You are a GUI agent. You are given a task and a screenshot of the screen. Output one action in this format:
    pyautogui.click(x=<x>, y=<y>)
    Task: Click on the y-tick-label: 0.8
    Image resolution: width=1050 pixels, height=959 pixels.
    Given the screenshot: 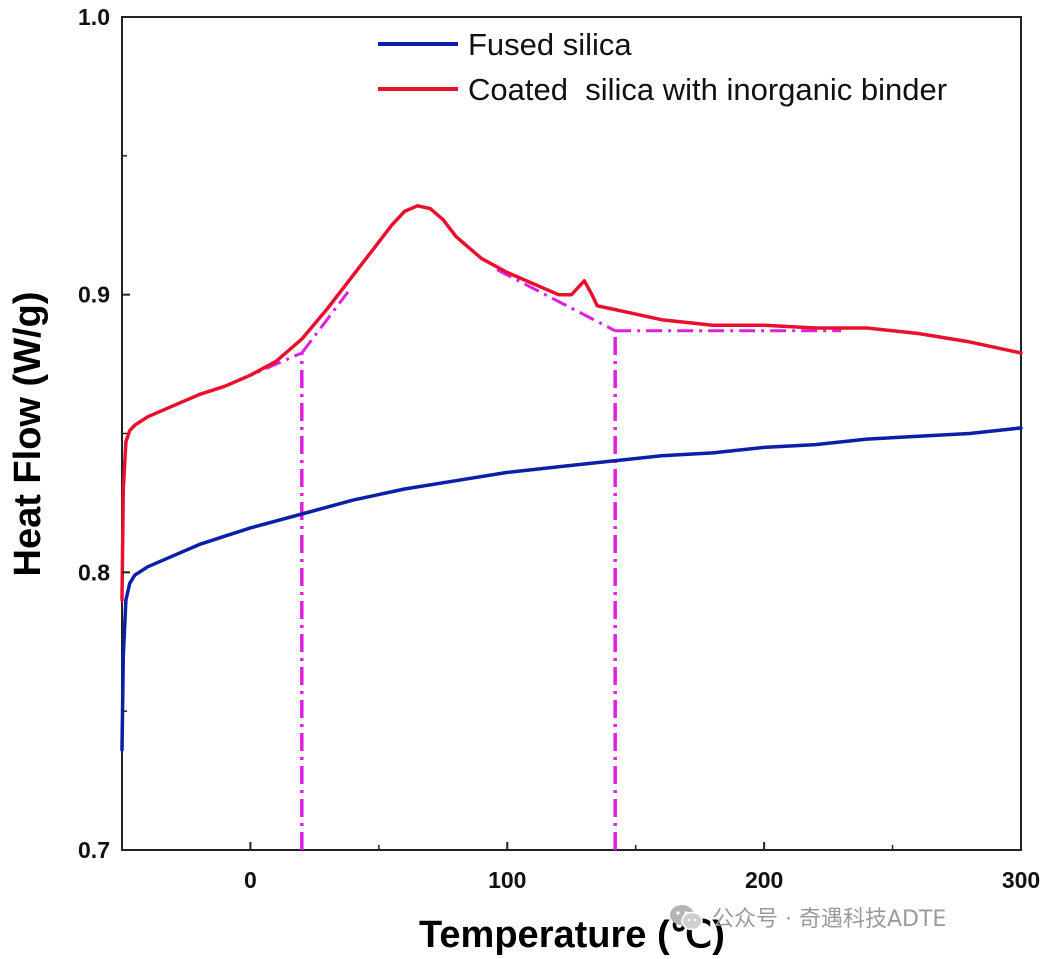 What is the action you would take?
    pyautogui.click(x=94, y=572)
    